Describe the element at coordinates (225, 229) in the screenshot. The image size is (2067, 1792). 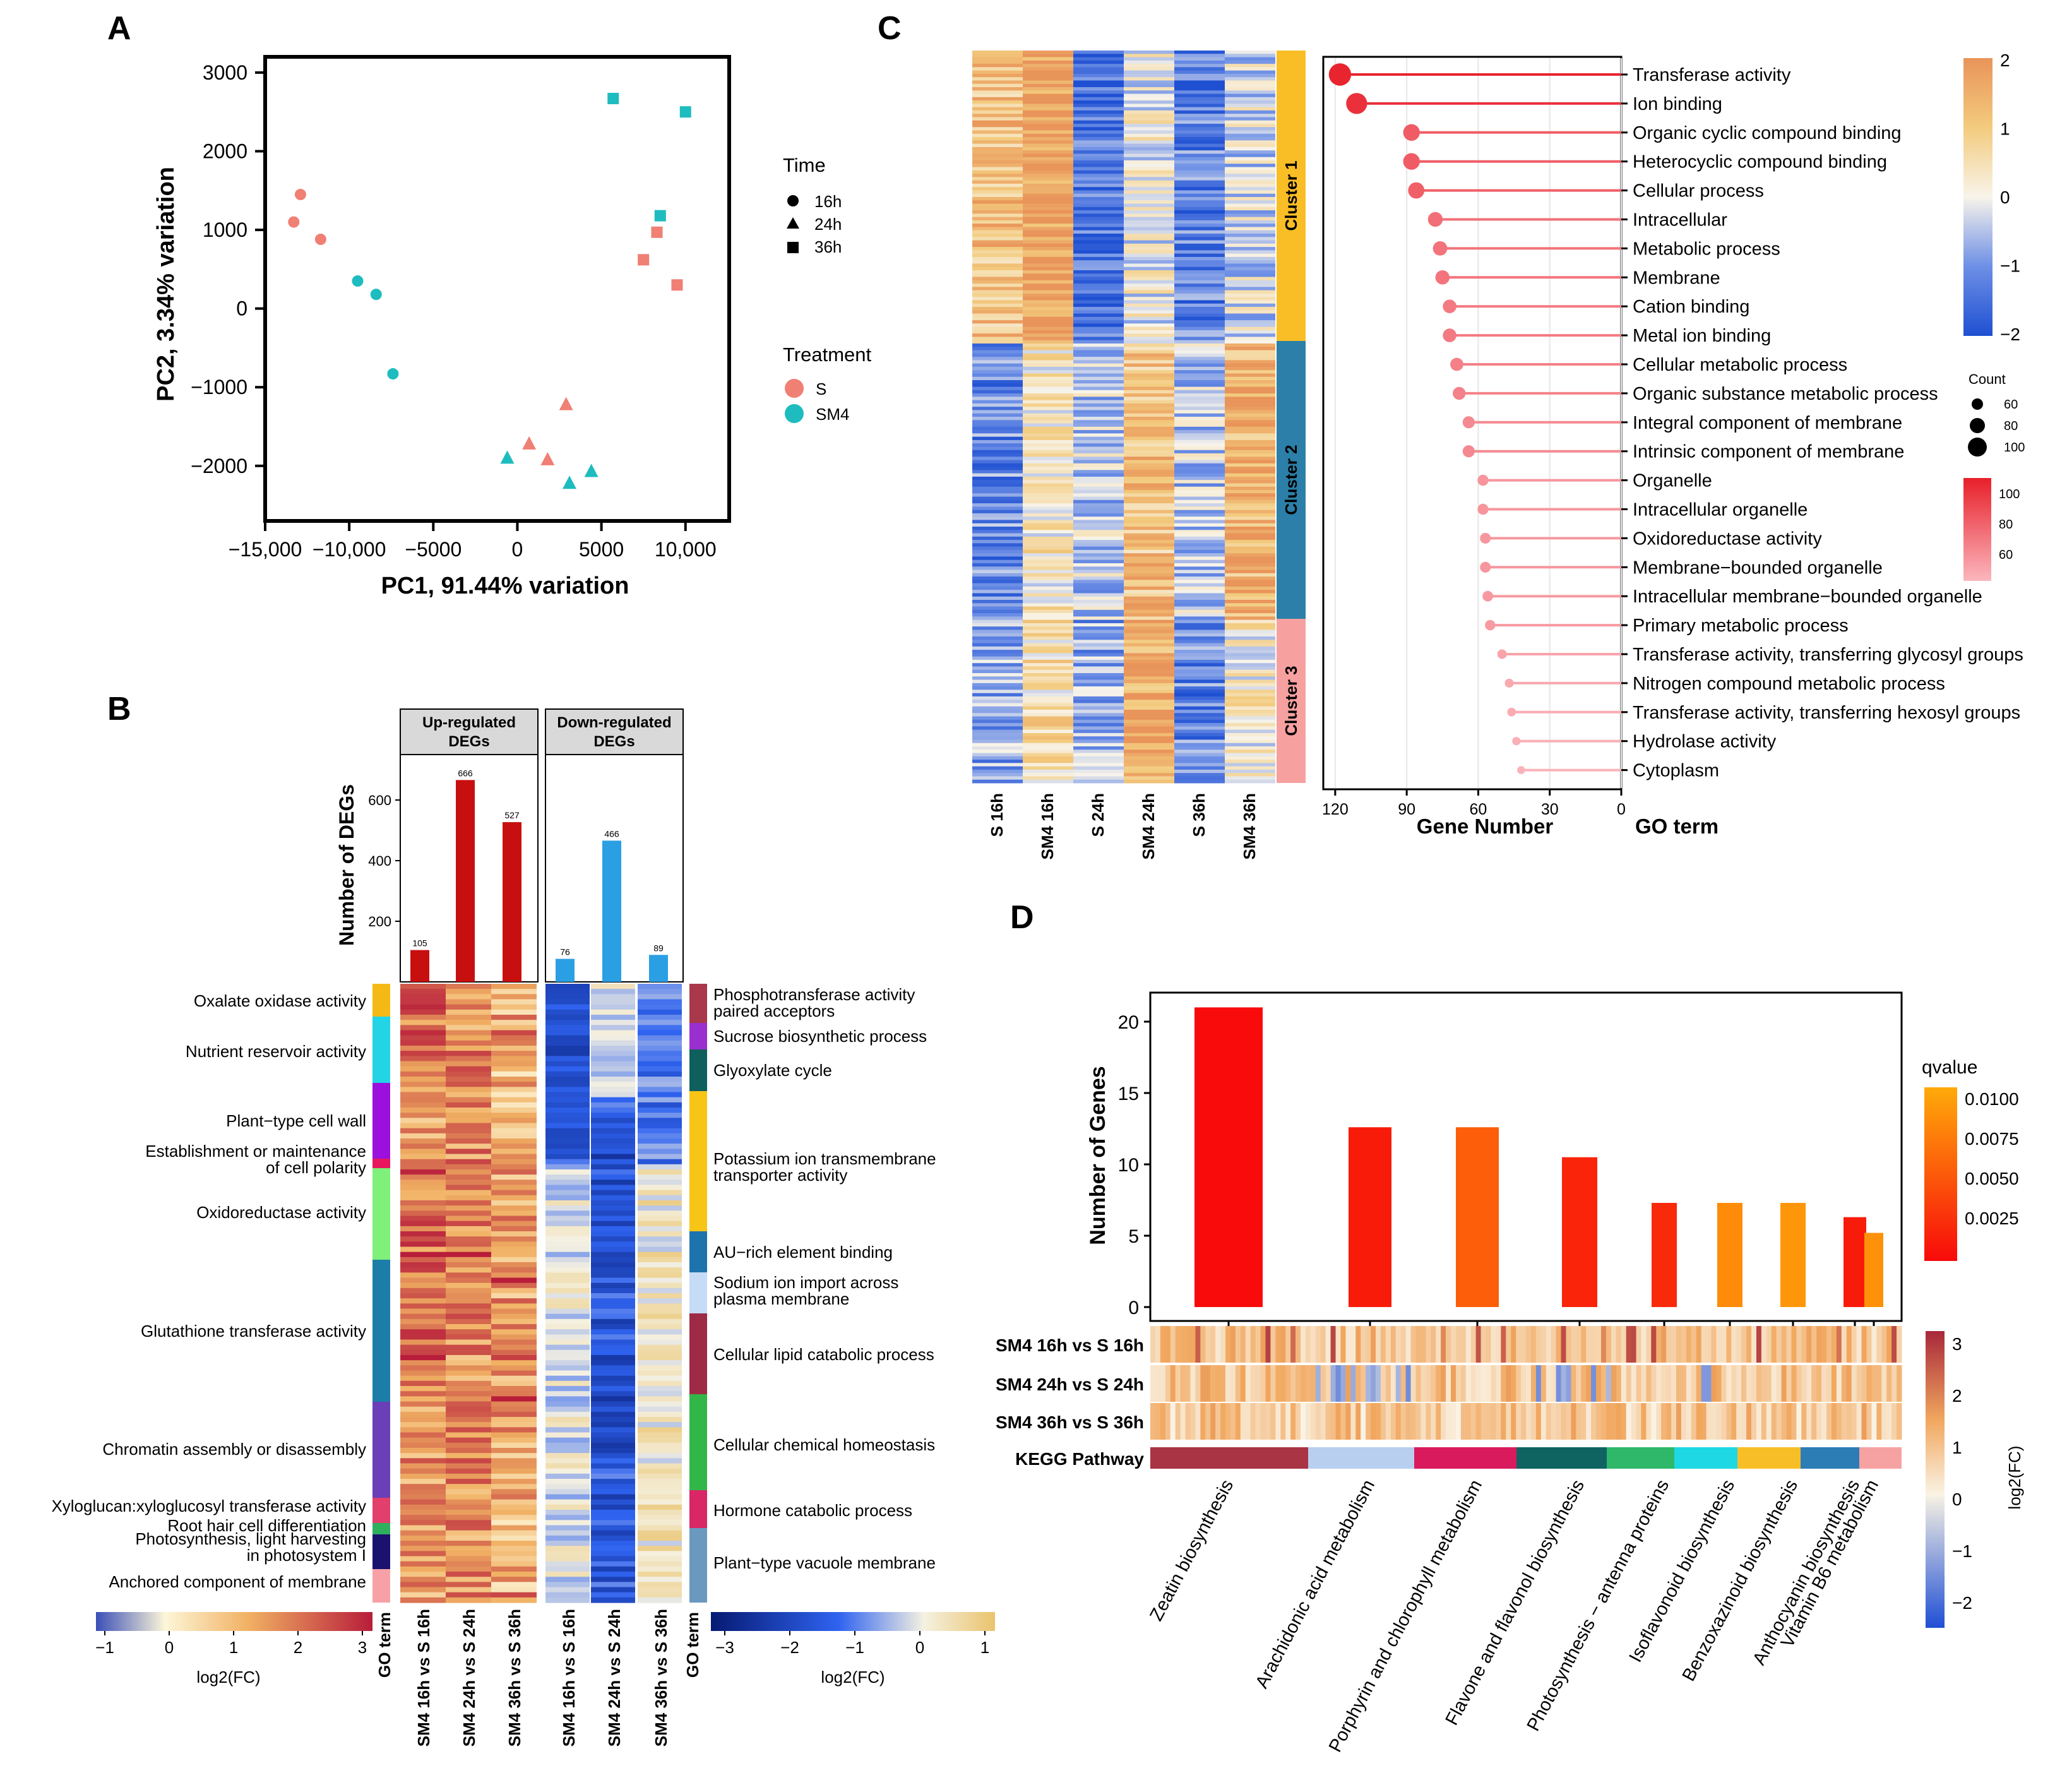
I see `pca-y-tick-label-3: 1000` at that location.